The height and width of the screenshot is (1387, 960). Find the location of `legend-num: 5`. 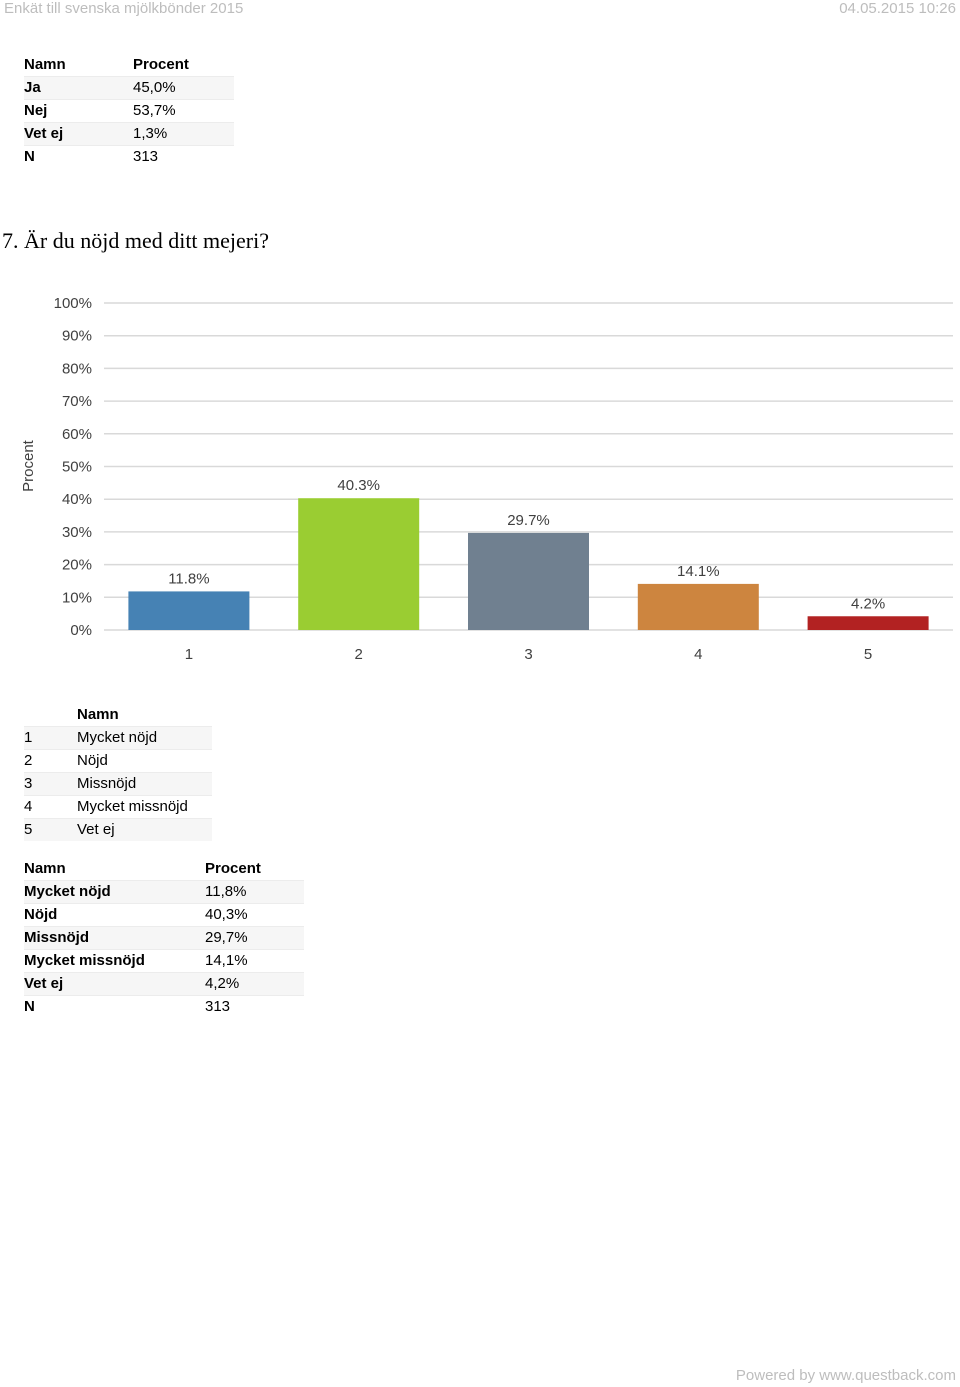

legend-num: 5 is located at coordinates (50, 829).